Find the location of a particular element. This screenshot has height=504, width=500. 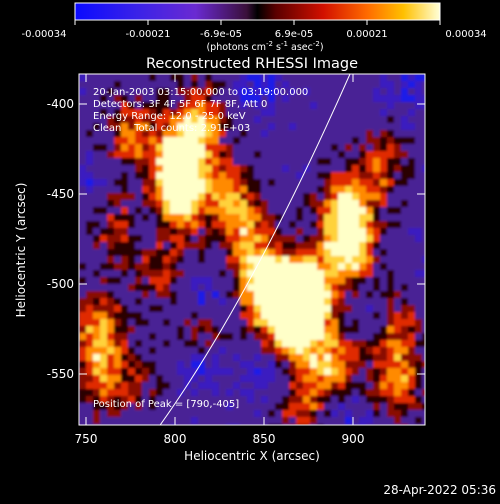

colorbar-tick-label: 0.00021 is located at coordinates (366, 34).